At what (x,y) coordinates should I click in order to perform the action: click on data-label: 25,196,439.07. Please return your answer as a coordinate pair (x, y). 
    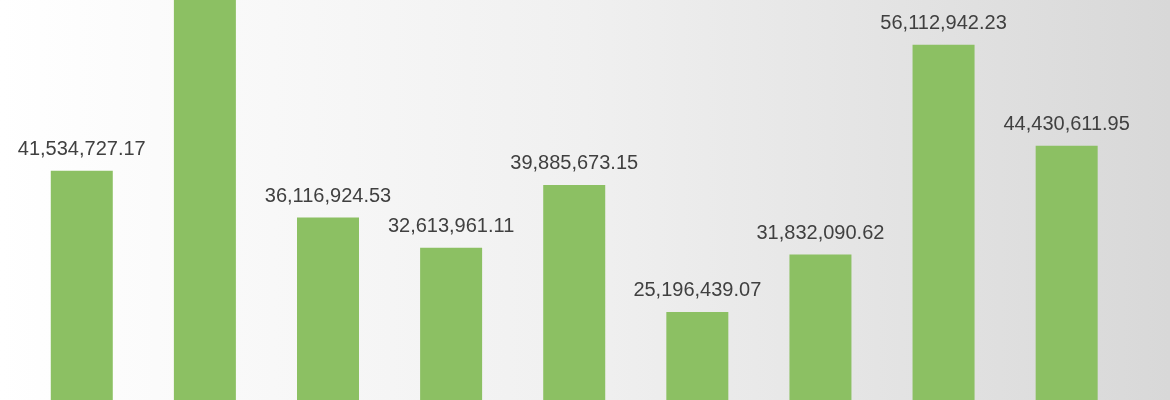
    Looking at the image, I should click on (697, 288).